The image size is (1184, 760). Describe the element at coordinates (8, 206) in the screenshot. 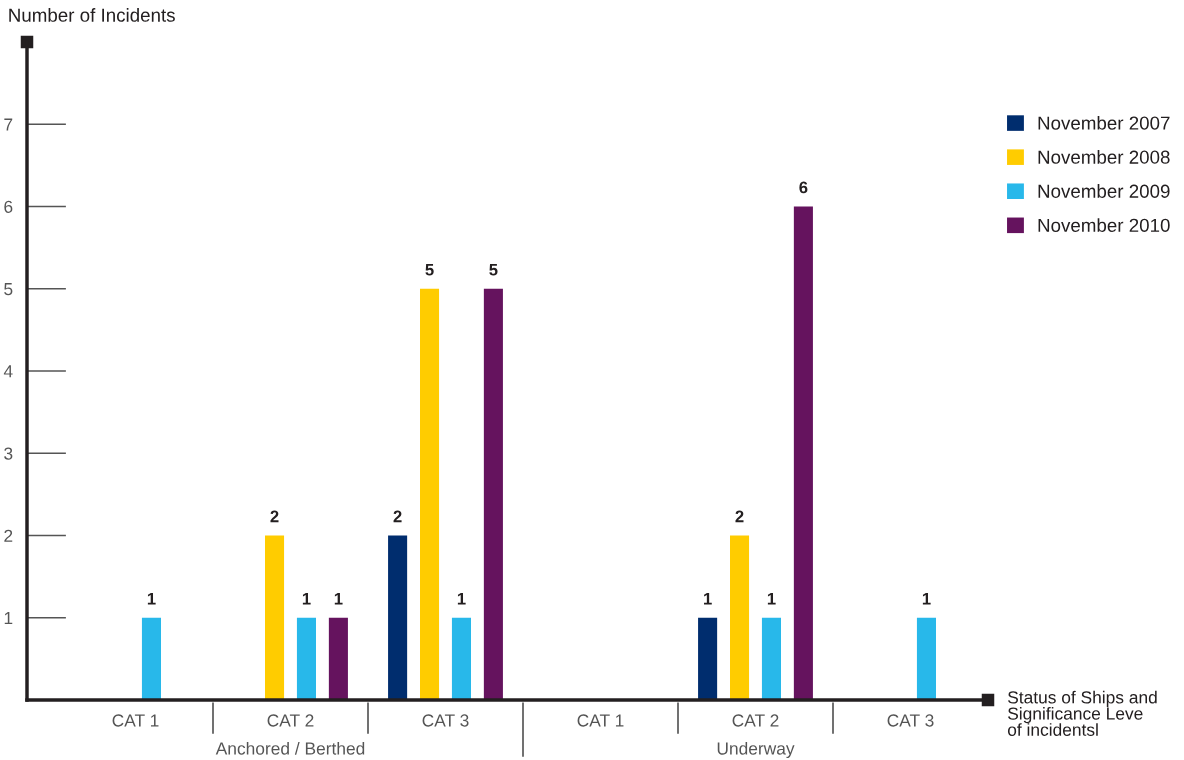

I see `y-tick-label: 6` at that location.